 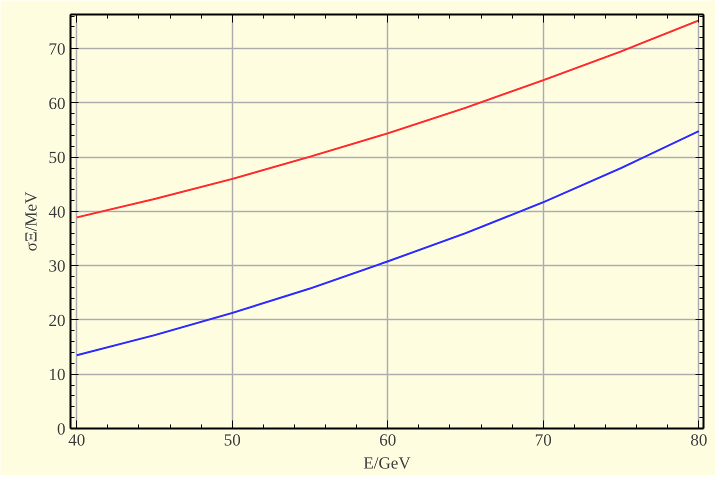 I want to click on x-tick-label: 80, so click(x=699, y=440).